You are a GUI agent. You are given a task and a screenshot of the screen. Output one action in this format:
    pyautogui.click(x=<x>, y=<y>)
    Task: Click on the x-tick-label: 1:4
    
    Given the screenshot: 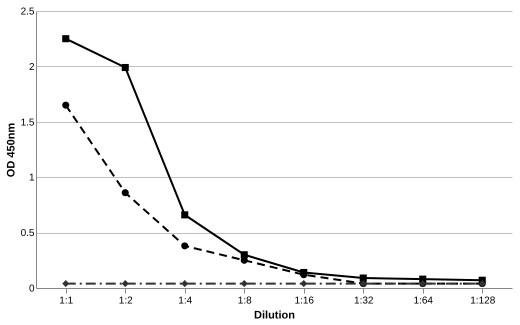 What is the action you would take?
    pyautogui.click(x=185, y=301)
    